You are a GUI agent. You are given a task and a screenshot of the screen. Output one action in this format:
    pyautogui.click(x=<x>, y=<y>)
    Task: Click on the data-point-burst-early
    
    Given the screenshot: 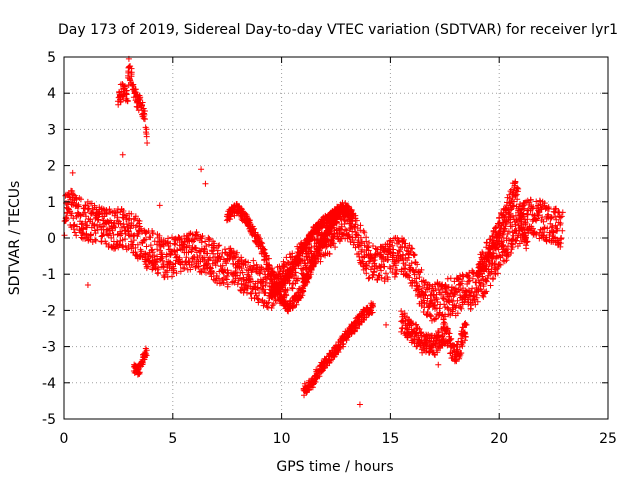 What is the action you would take?
    pyautogui.click(x=144, y=111)
    